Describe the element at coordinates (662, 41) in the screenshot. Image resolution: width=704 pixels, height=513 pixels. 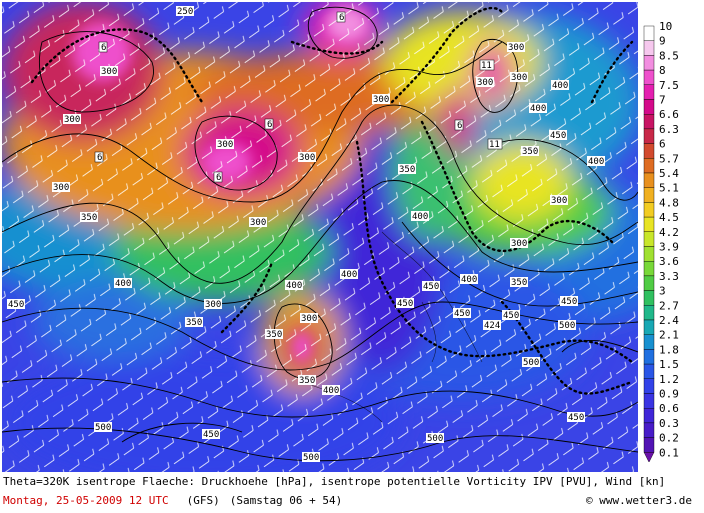
I see `legend-label: 9` at that location.